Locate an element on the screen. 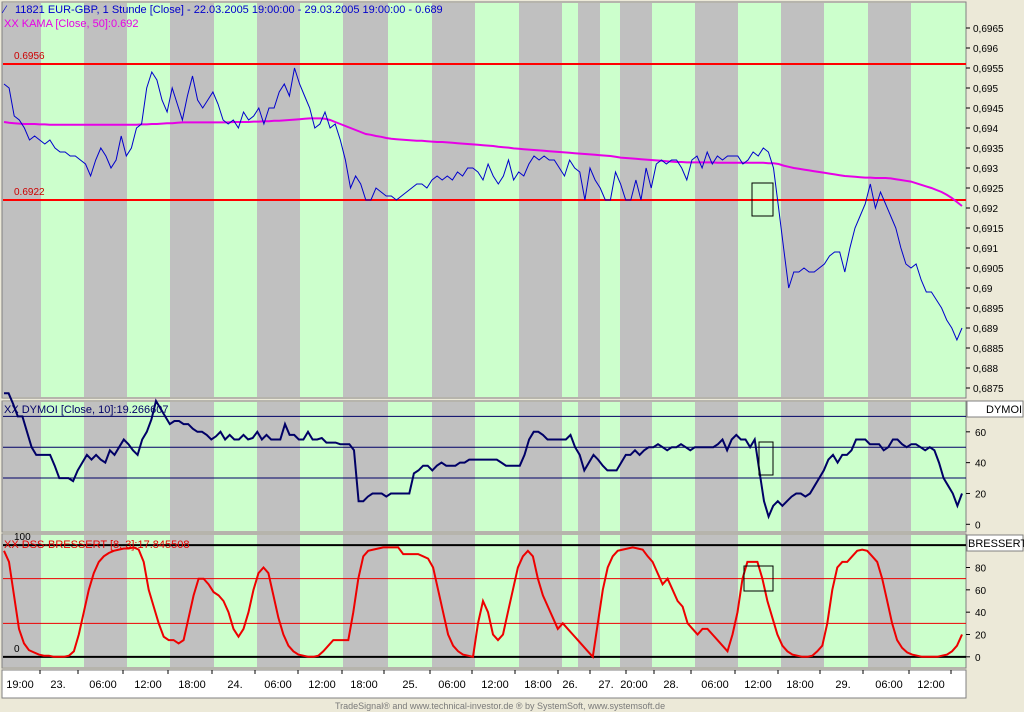 This screenshot has width=1024, height=712. dss-tab is located at coordinates (995, 543).